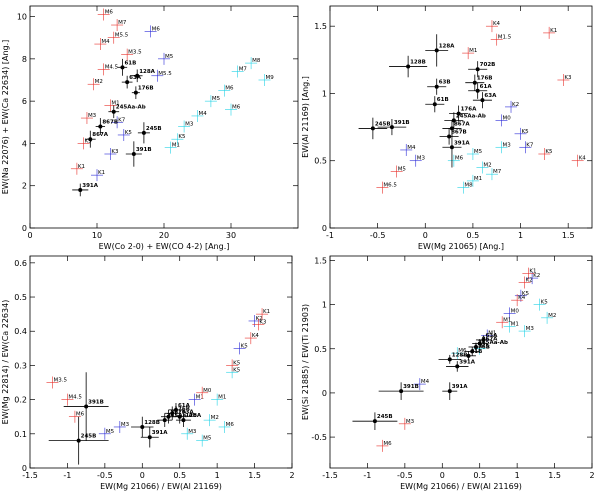 The height and width of the screenshot is (495, 600). What do you see at coordinates (520, 235) in the screenshot?
I see `x-tick-label: 1` at bounding box center [520, 235].